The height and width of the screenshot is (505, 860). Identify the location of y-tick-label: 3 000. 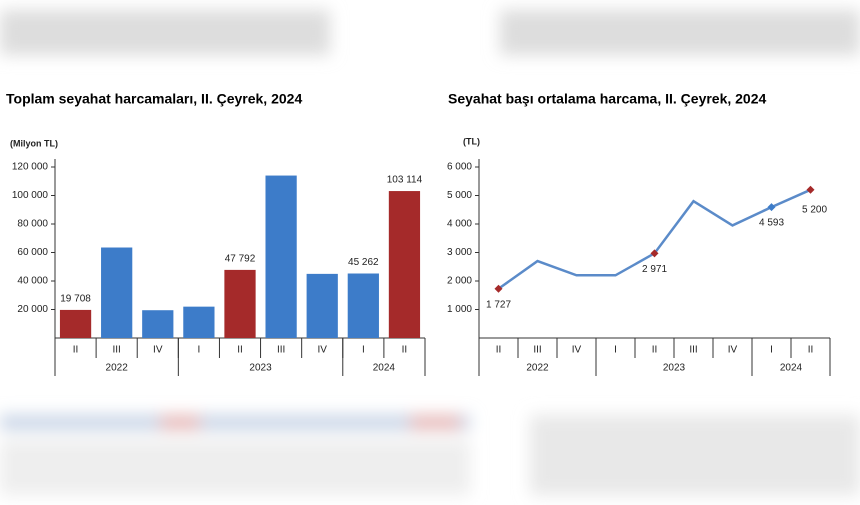
(459, 252).